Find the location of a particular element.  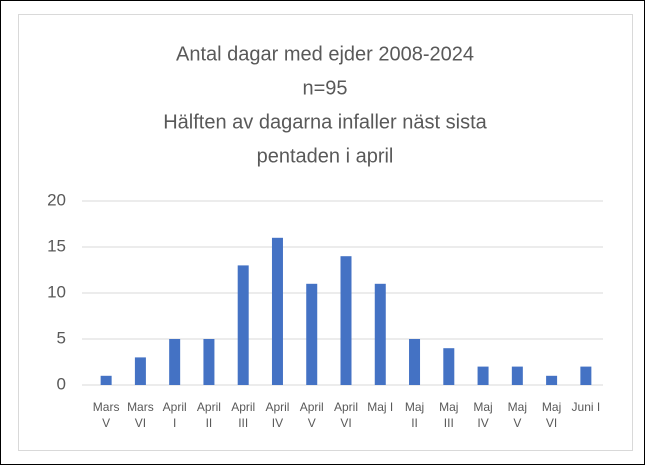

x-tick-label: April VI is located at coordinates (346, 415).